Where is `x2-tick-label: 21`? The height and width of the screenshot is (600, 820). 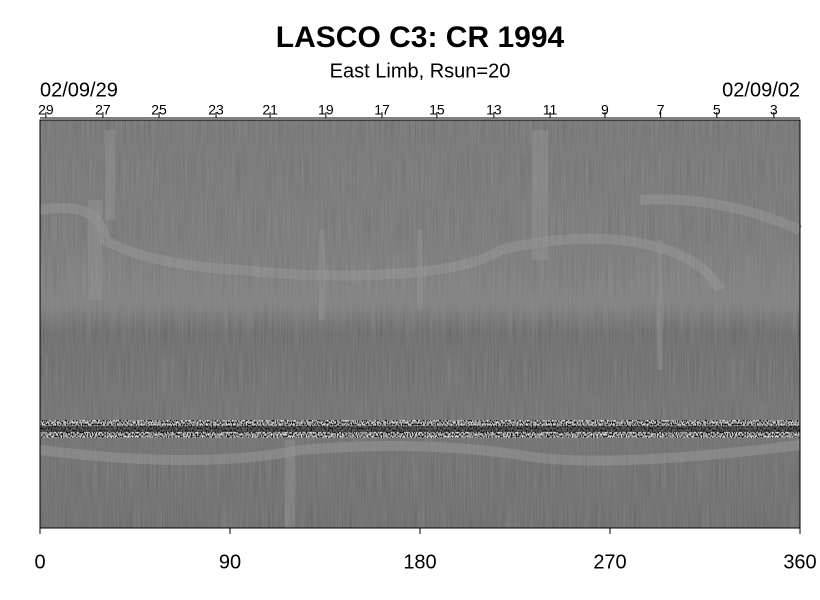
x2-tick-label: 21 is located at coordinates (270, 110).